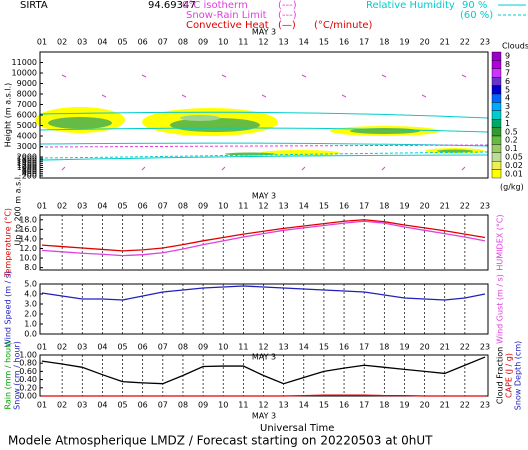 The image size is (528, 450). I want to click on y-tick-label: 18.0, so click(28, 219).